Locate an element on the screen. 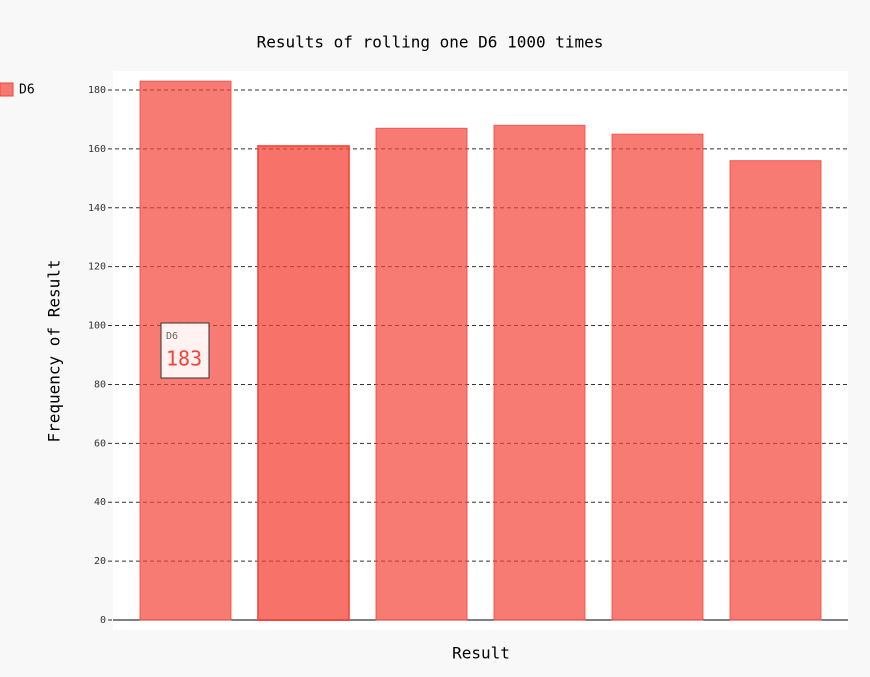 The image size is (870, 677). y-tick-label: 100 is located at coordinates (97, 326).